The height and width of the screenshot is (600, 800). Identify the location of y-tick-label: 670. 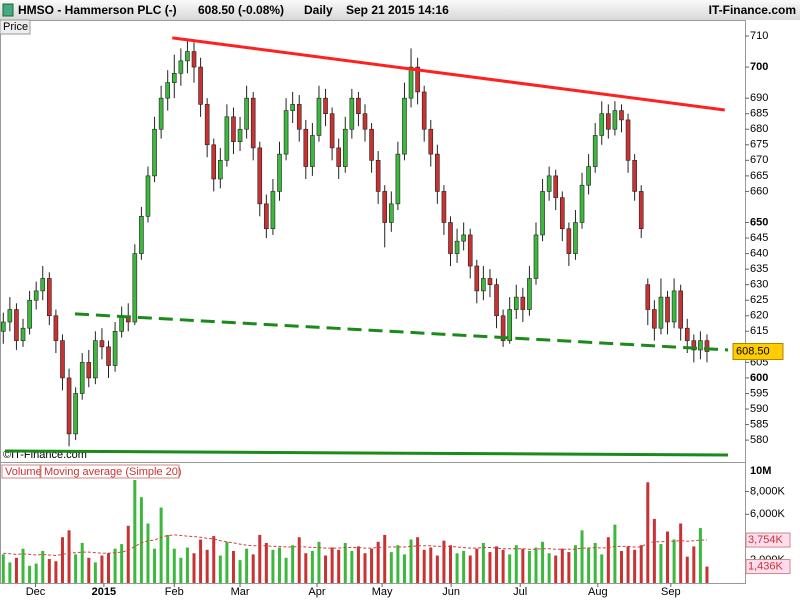
(759, 160).